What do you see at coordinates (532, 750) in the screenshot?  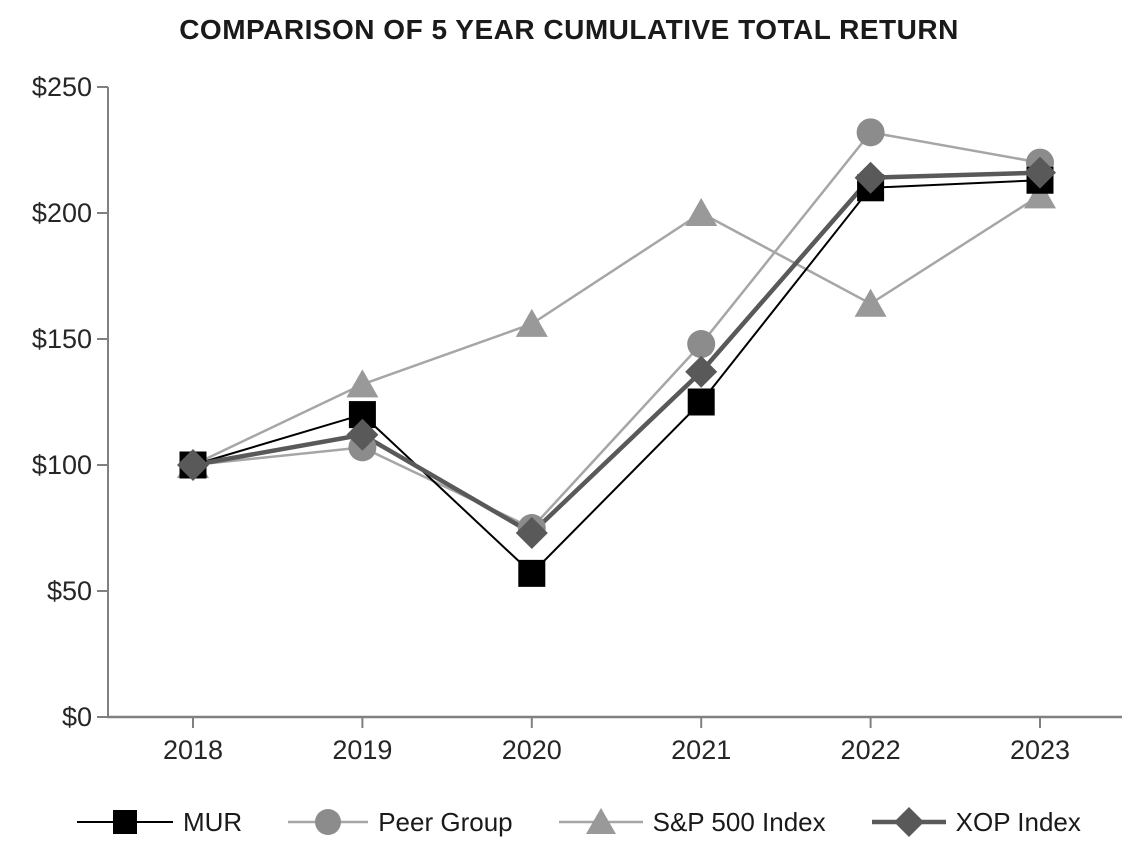 I see `x-tick-label: 2020` at bounding box center [532, 750].